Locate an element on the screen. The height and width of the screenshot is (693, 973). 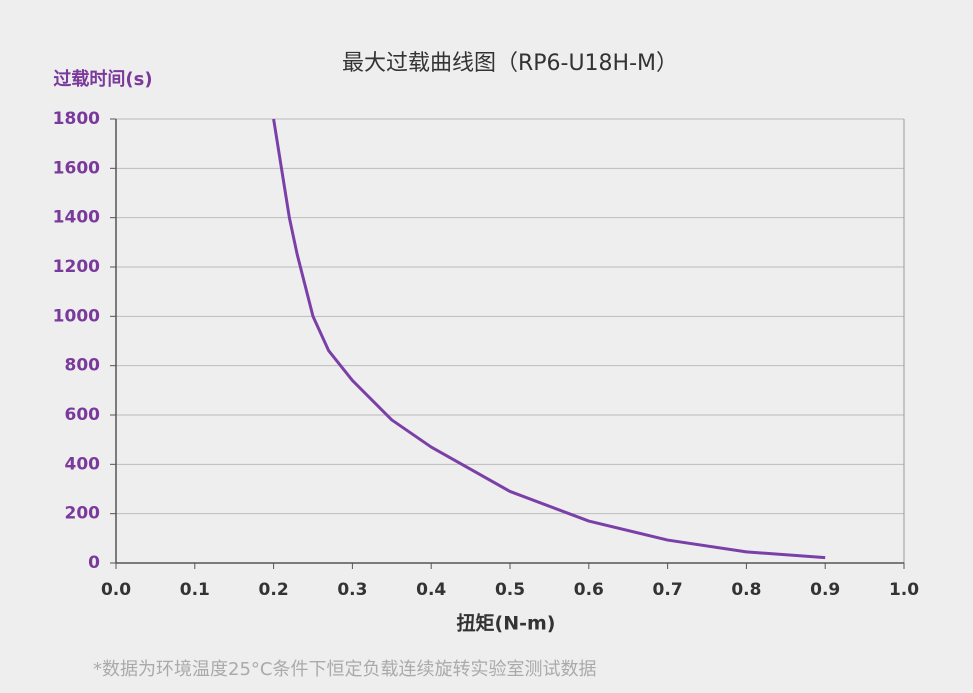
x-tick-label: 0.9 is located at coordinates (825, 590).